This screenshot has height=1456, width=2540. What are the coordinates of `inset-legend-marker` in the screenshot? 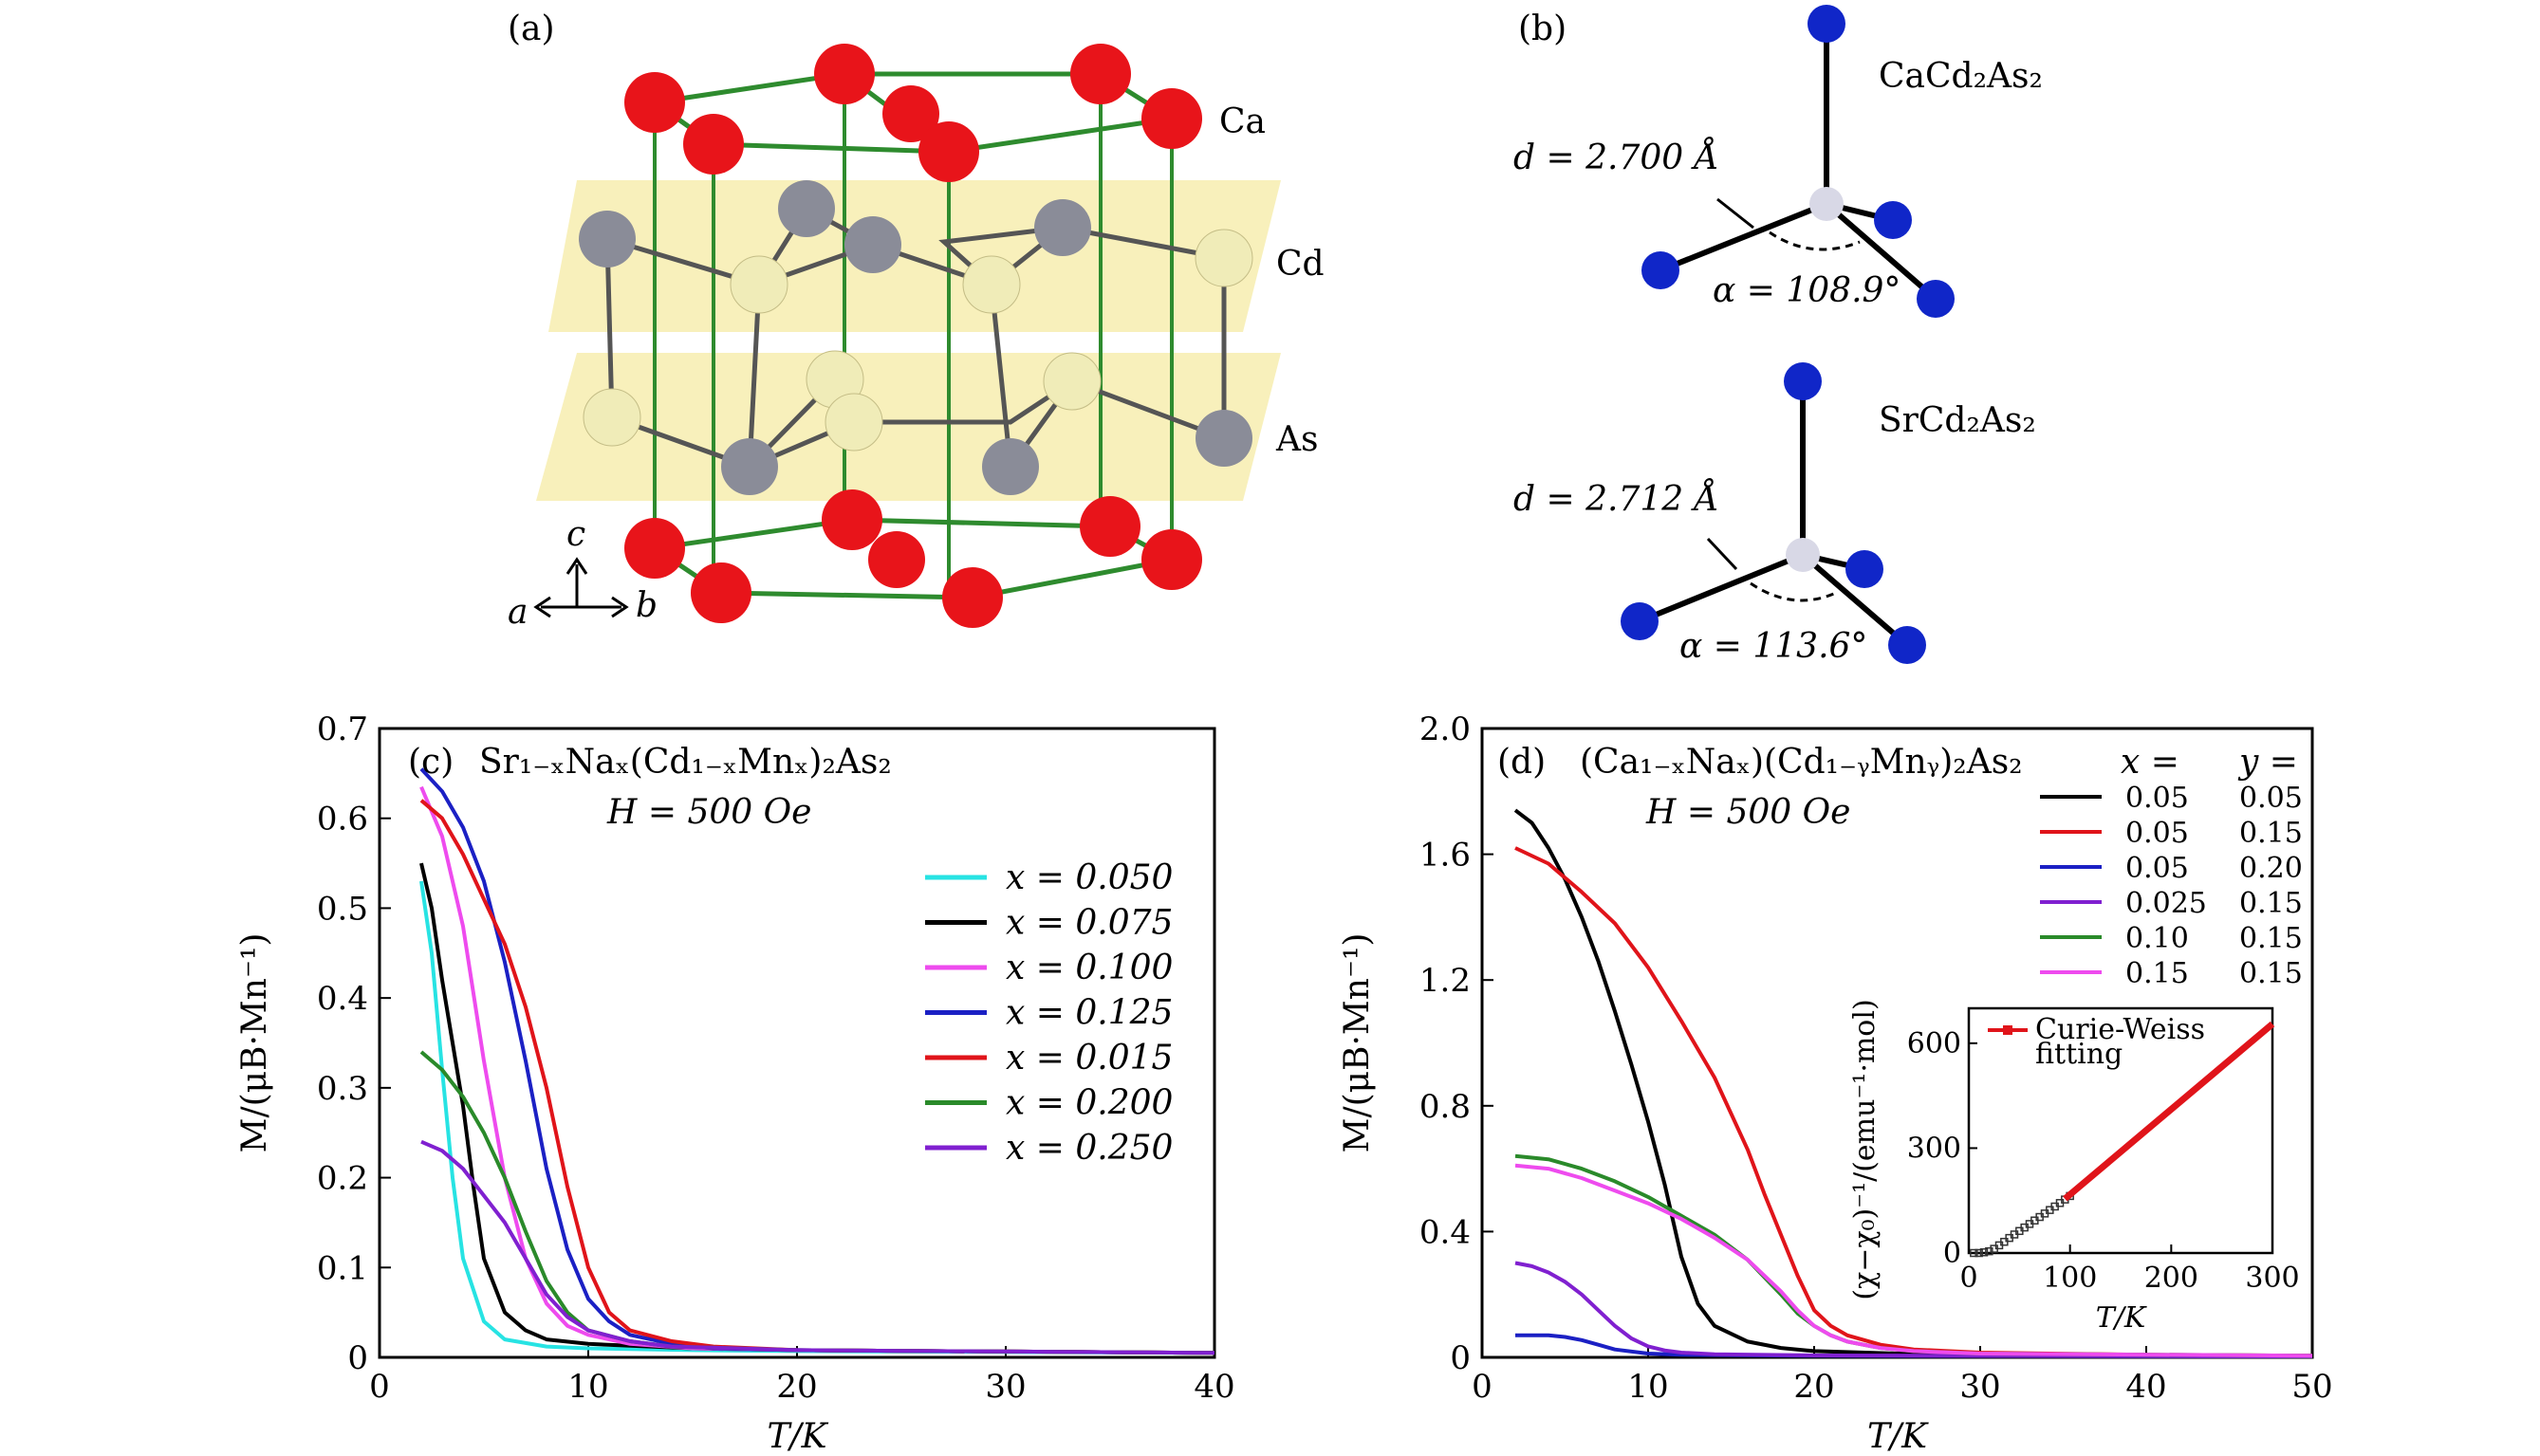 It's located at (2008, 1030).